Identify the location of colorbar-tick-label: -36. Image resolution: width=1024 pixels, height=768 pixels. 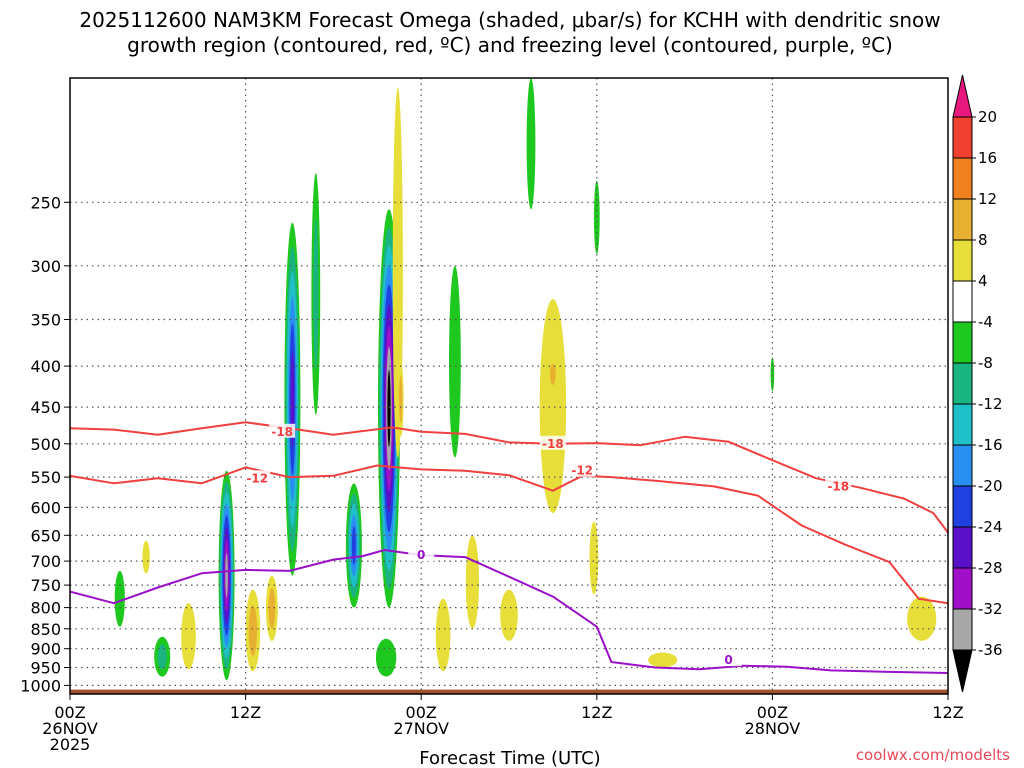
(990, 650).